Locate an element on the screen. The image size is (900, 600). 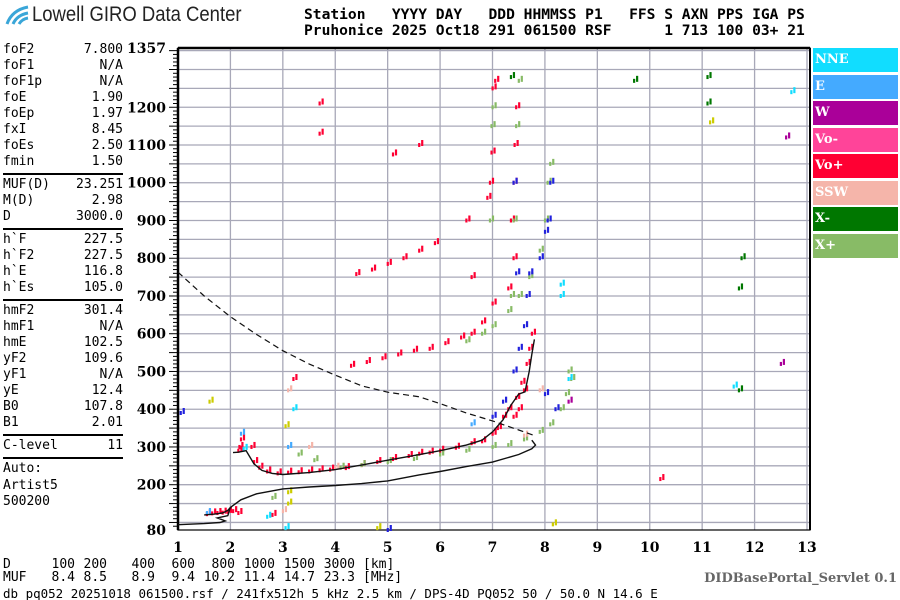
distance-row: D 100 200 400 600 800 1000 1500 3000 [km] is located at coordinates (203, 565).